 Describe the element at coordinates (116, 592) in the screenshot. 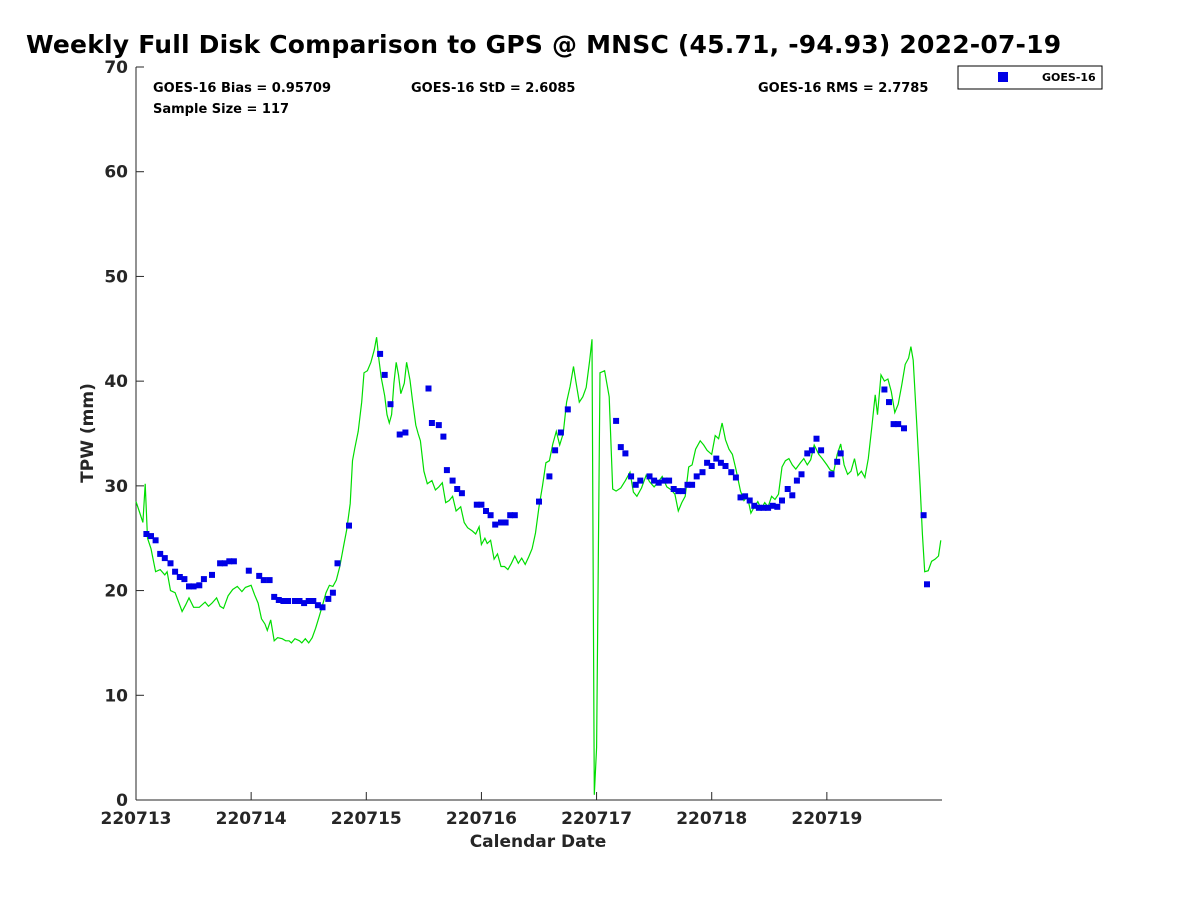

I see `y-tick-label: 20` at that location.